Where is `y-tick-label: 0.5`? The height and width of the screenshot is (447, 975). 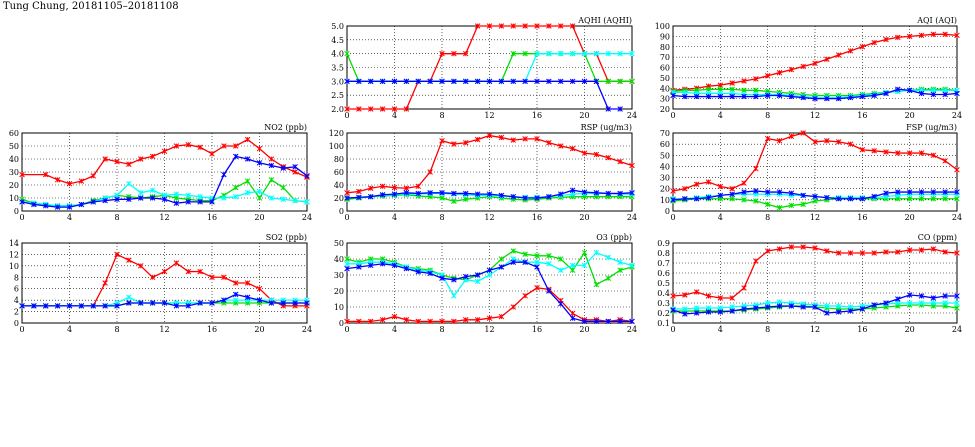
y-tick-label: 0.5 is located at coordinates (663, 283).